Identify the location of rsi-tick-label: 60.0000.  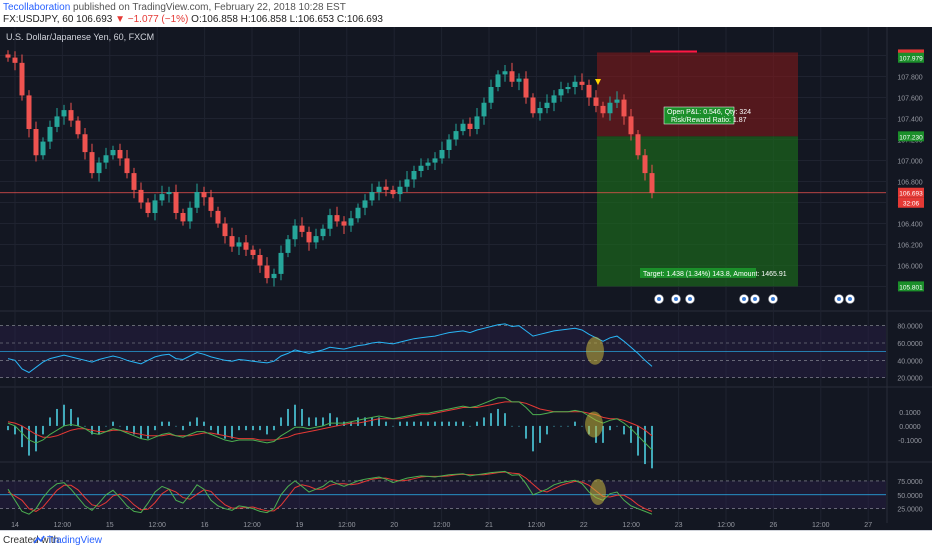
(909, 344).